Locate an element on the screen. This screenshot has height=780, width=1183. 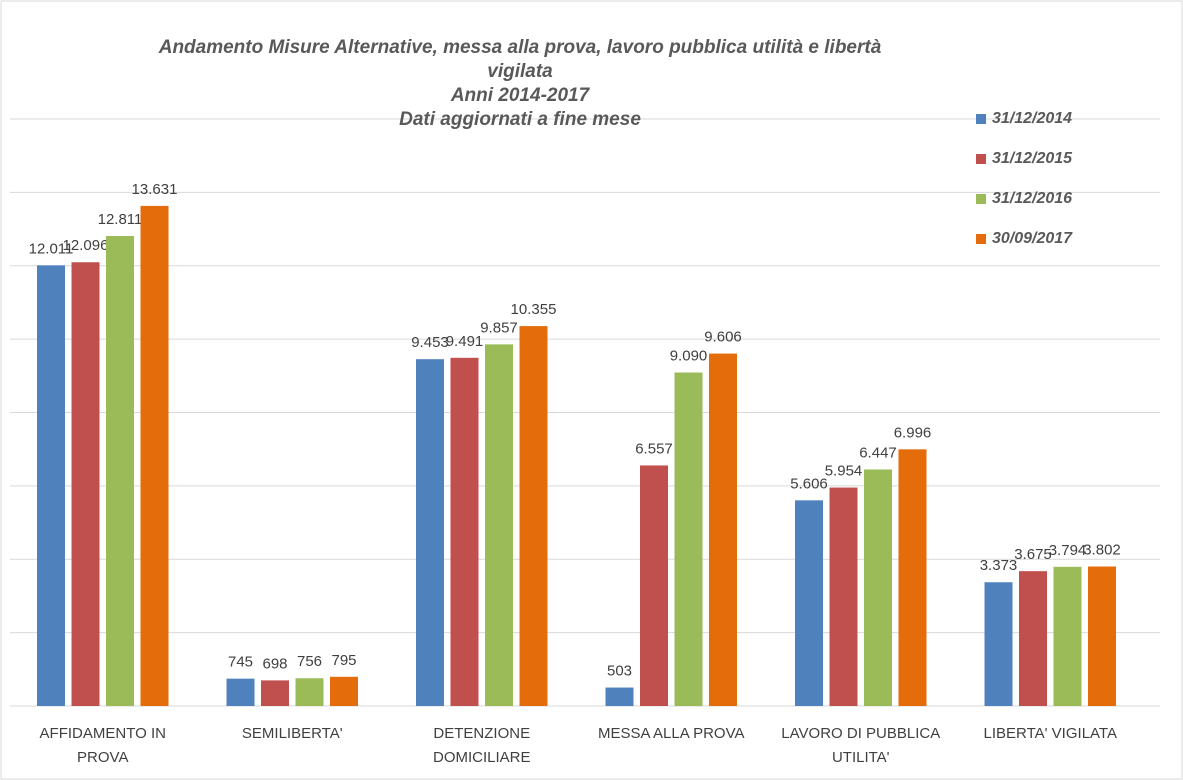
data-label: 6.557 is located at coordinates (654, 448).